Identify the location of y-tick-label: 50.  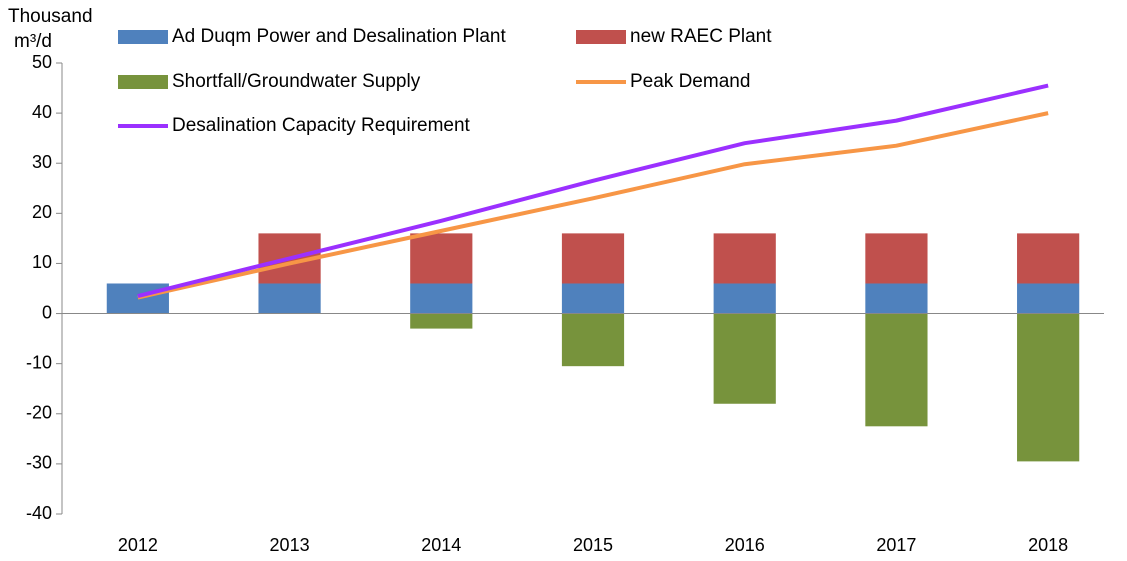
(42, 62).